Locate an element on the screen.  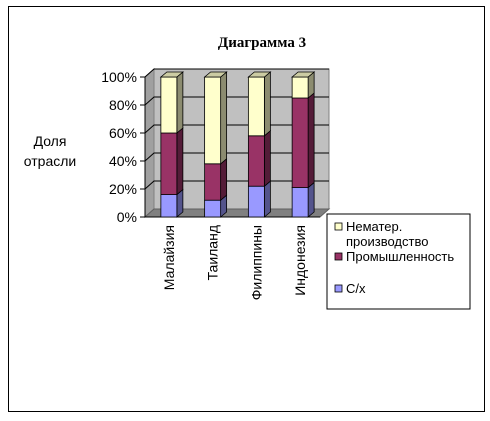
chart-title: Диаграмма 3 is located at coordinates (262, 43).